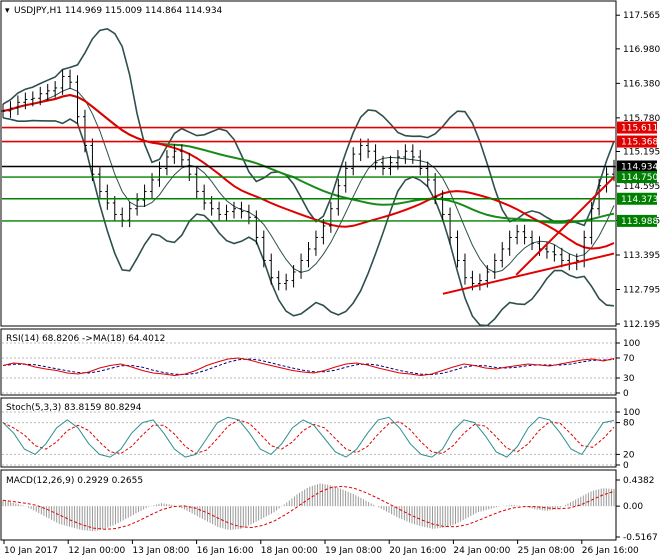 This screenshot has width=660, height=560. Describe the element at coordinates (353, 551) in the screenshot. I see `time-tick-label: 19 Jan 08:00` at that location.